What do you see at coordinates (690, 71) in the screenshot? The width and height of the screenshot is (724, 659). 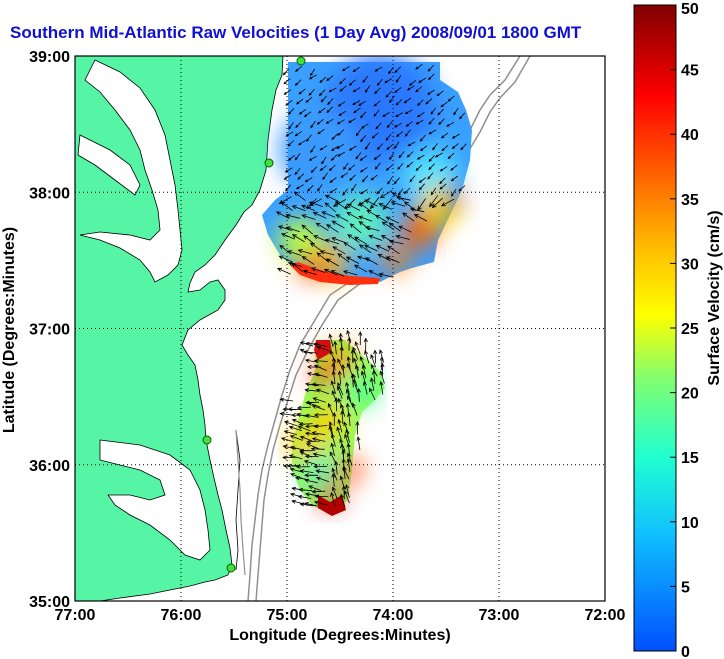 I see `colorbar-tick-label: 45` at bounding box center [690, 71].